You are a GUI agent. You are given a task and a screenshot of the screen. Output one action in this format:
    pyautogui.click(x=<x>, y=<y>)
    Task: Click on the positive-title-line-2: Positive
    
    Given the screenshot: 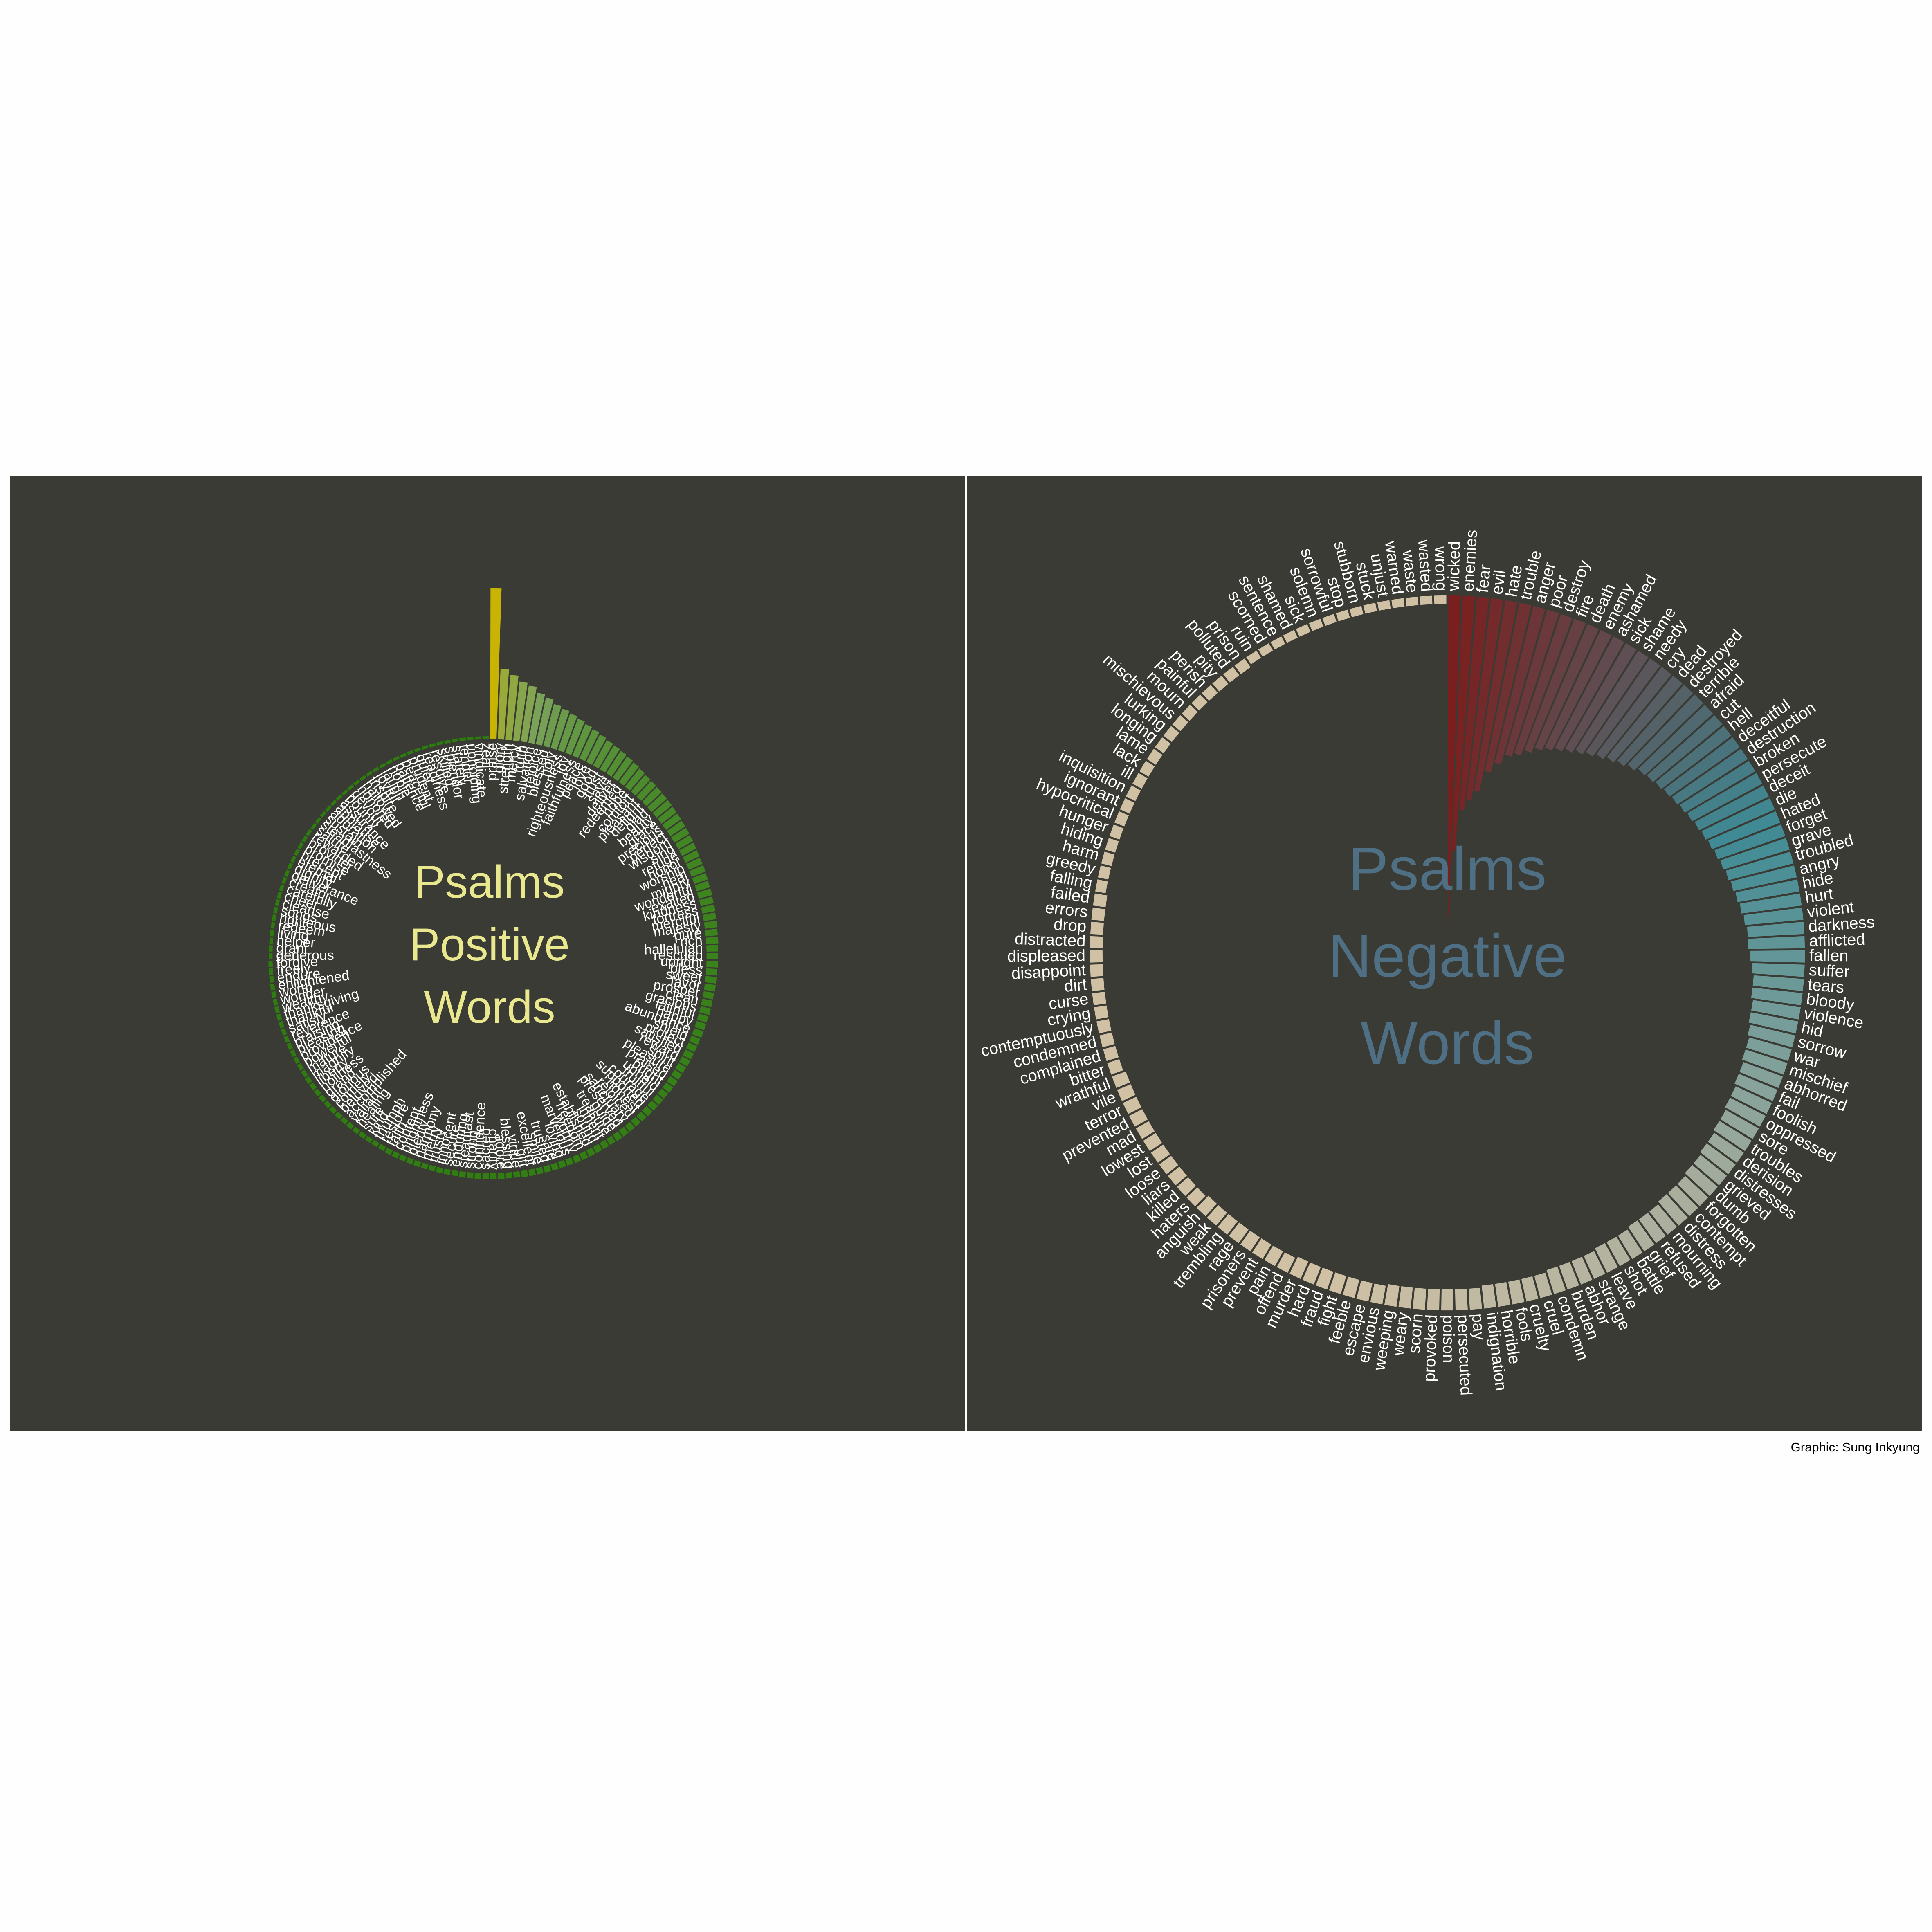 What is the action you would take?
    pyautogui.click(x=490, y=945)
    